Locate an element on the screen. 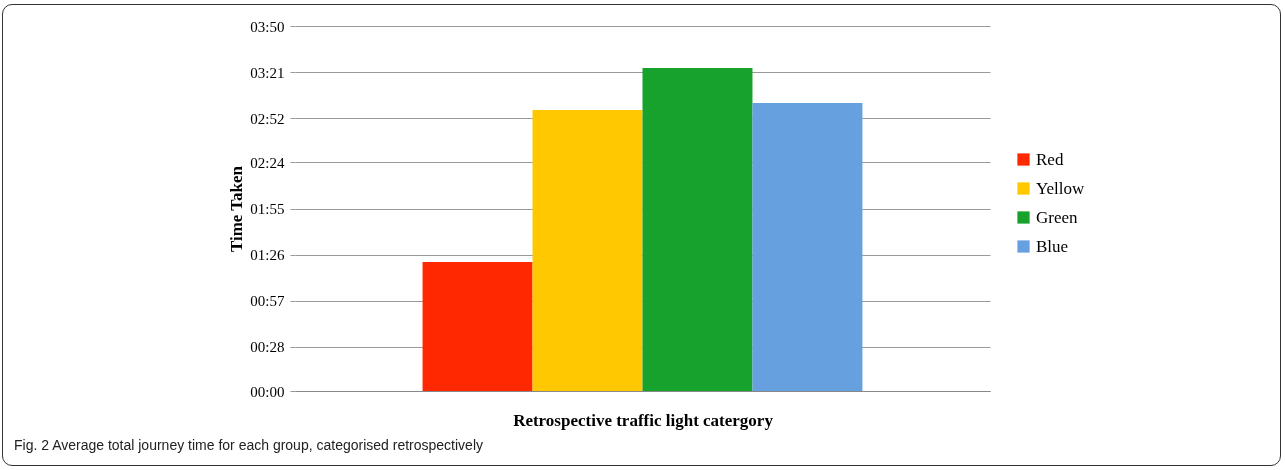  y-tick-label: 03:21 is located at coordinates (267, 72).